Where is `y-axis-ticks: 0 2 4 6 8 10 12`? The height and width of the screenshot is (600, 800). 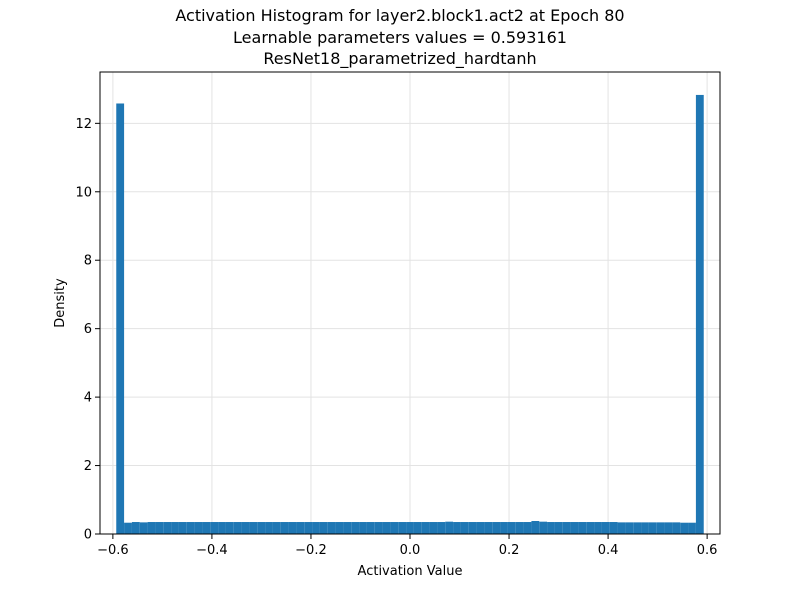 y-axis-ticks: 0 2 4 6 8 10 12 is located at coordinates (87, 330).